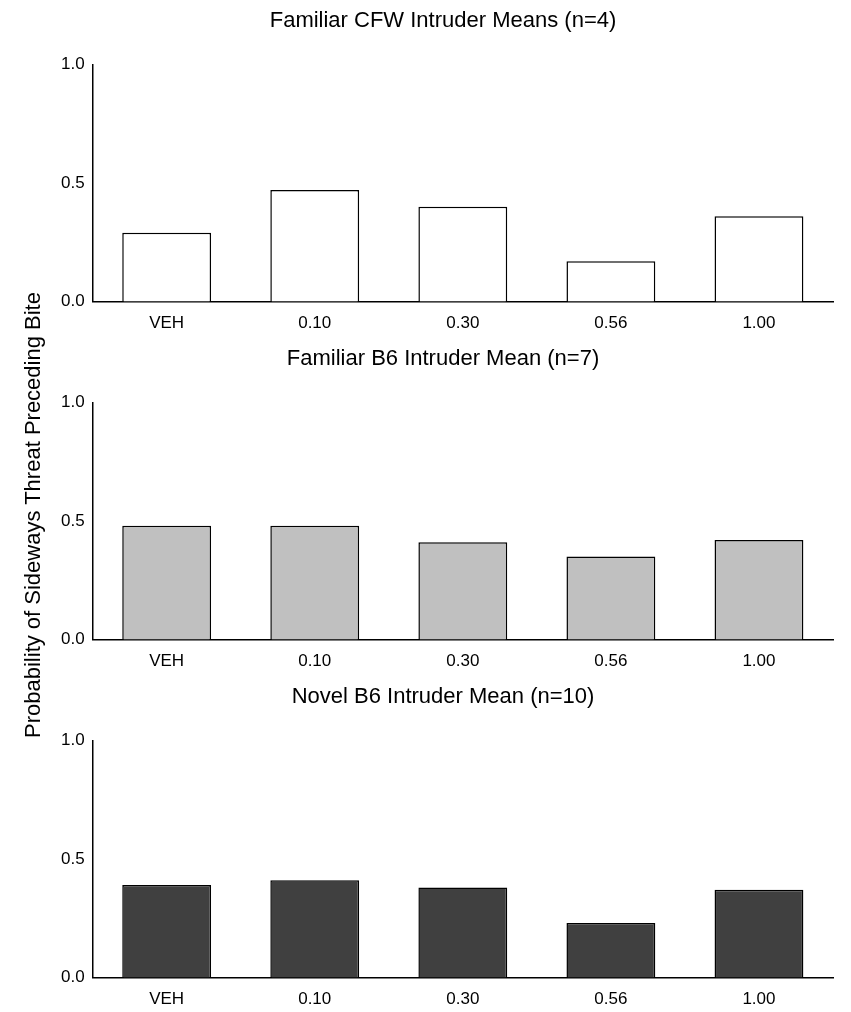 The height and width of the screenshot is (1012, 851). I want to click on y-axis-title: Probability of Sideways Threat Preceding Bite, so click(33, 515).